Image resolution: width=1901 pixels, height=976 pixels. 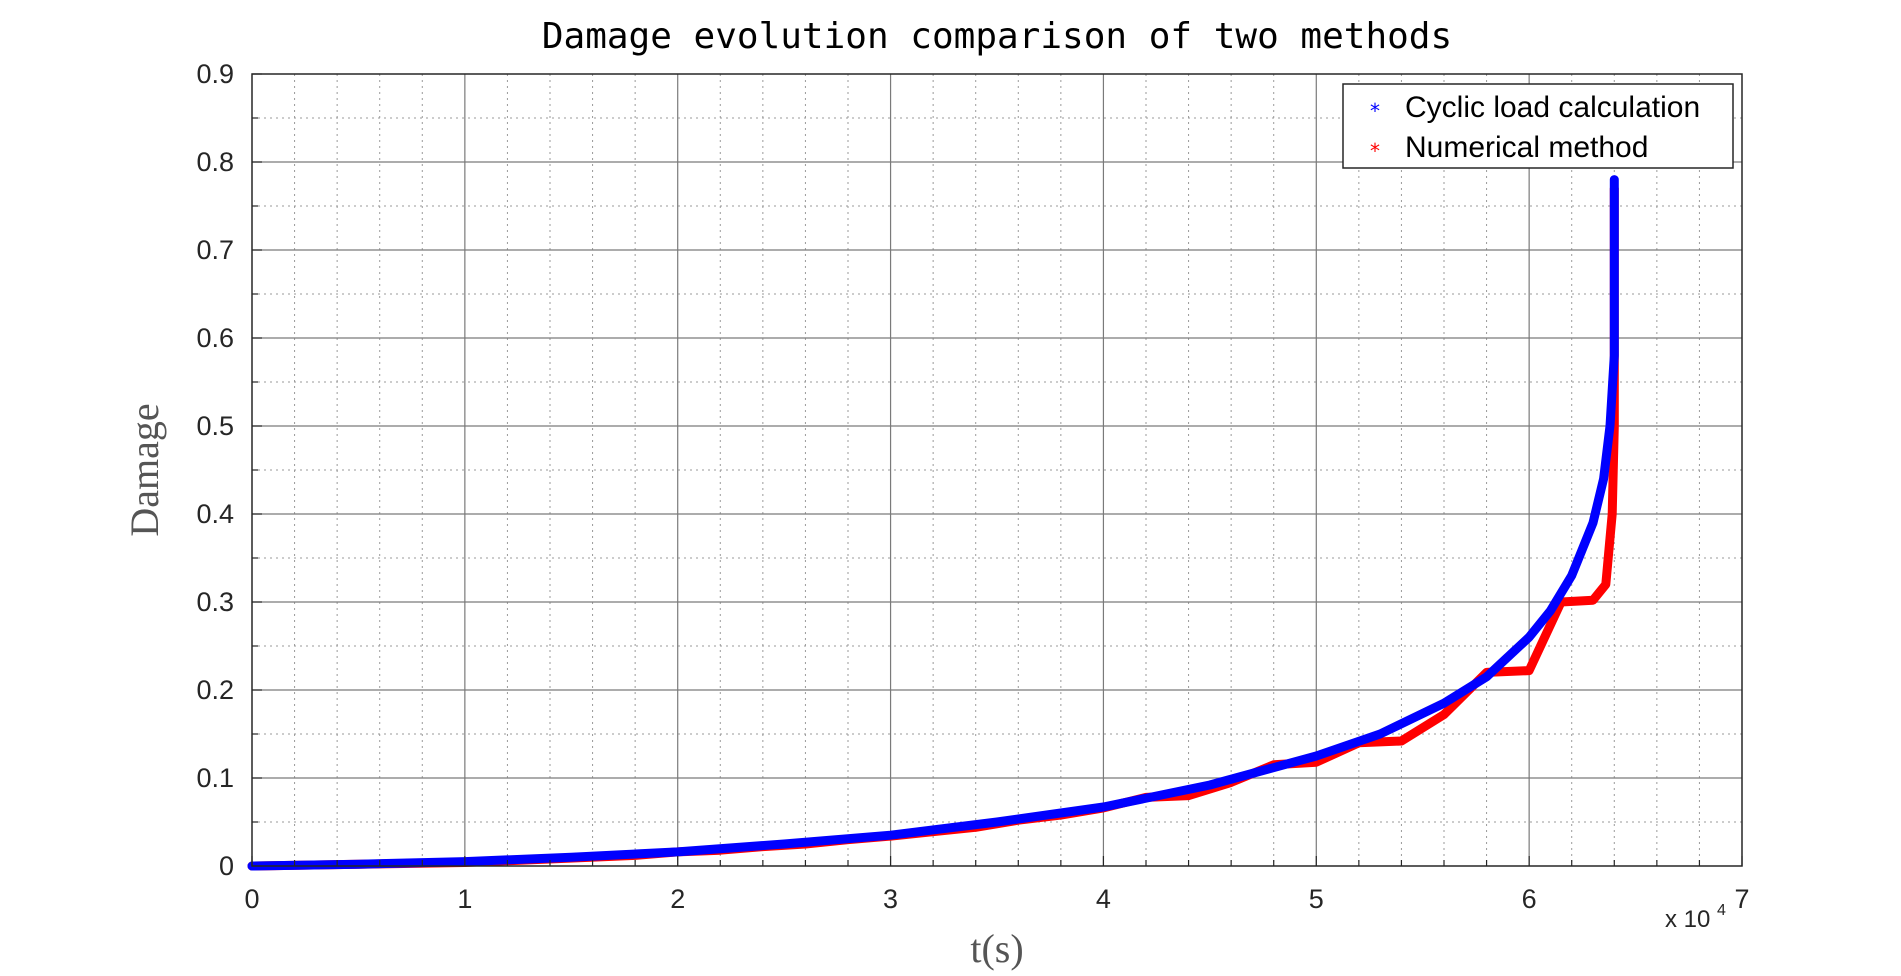 I want to click on x-tick-label: 5, so click(x=1316, y=899).